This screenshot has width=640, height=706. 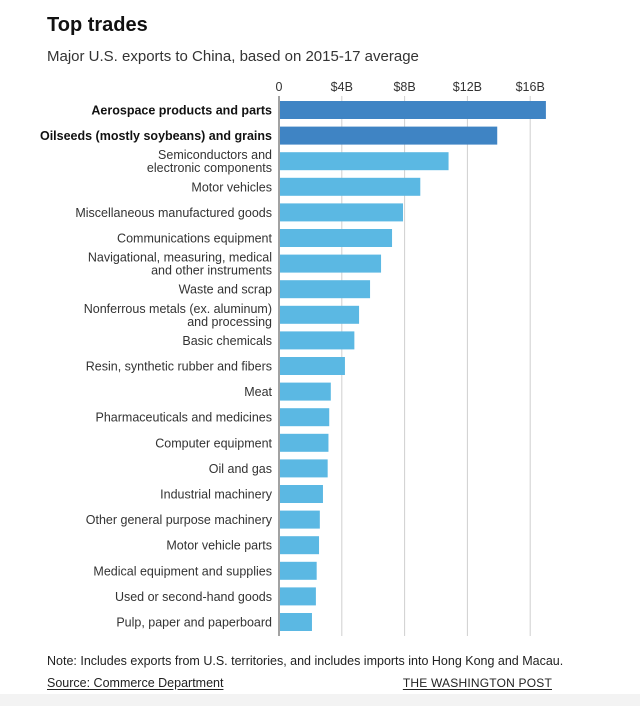 What do you see at coordinates (193, 597) in the screenshot?
I see `bar-label: Used or second-hand goods` at bounding box center [193, 597].